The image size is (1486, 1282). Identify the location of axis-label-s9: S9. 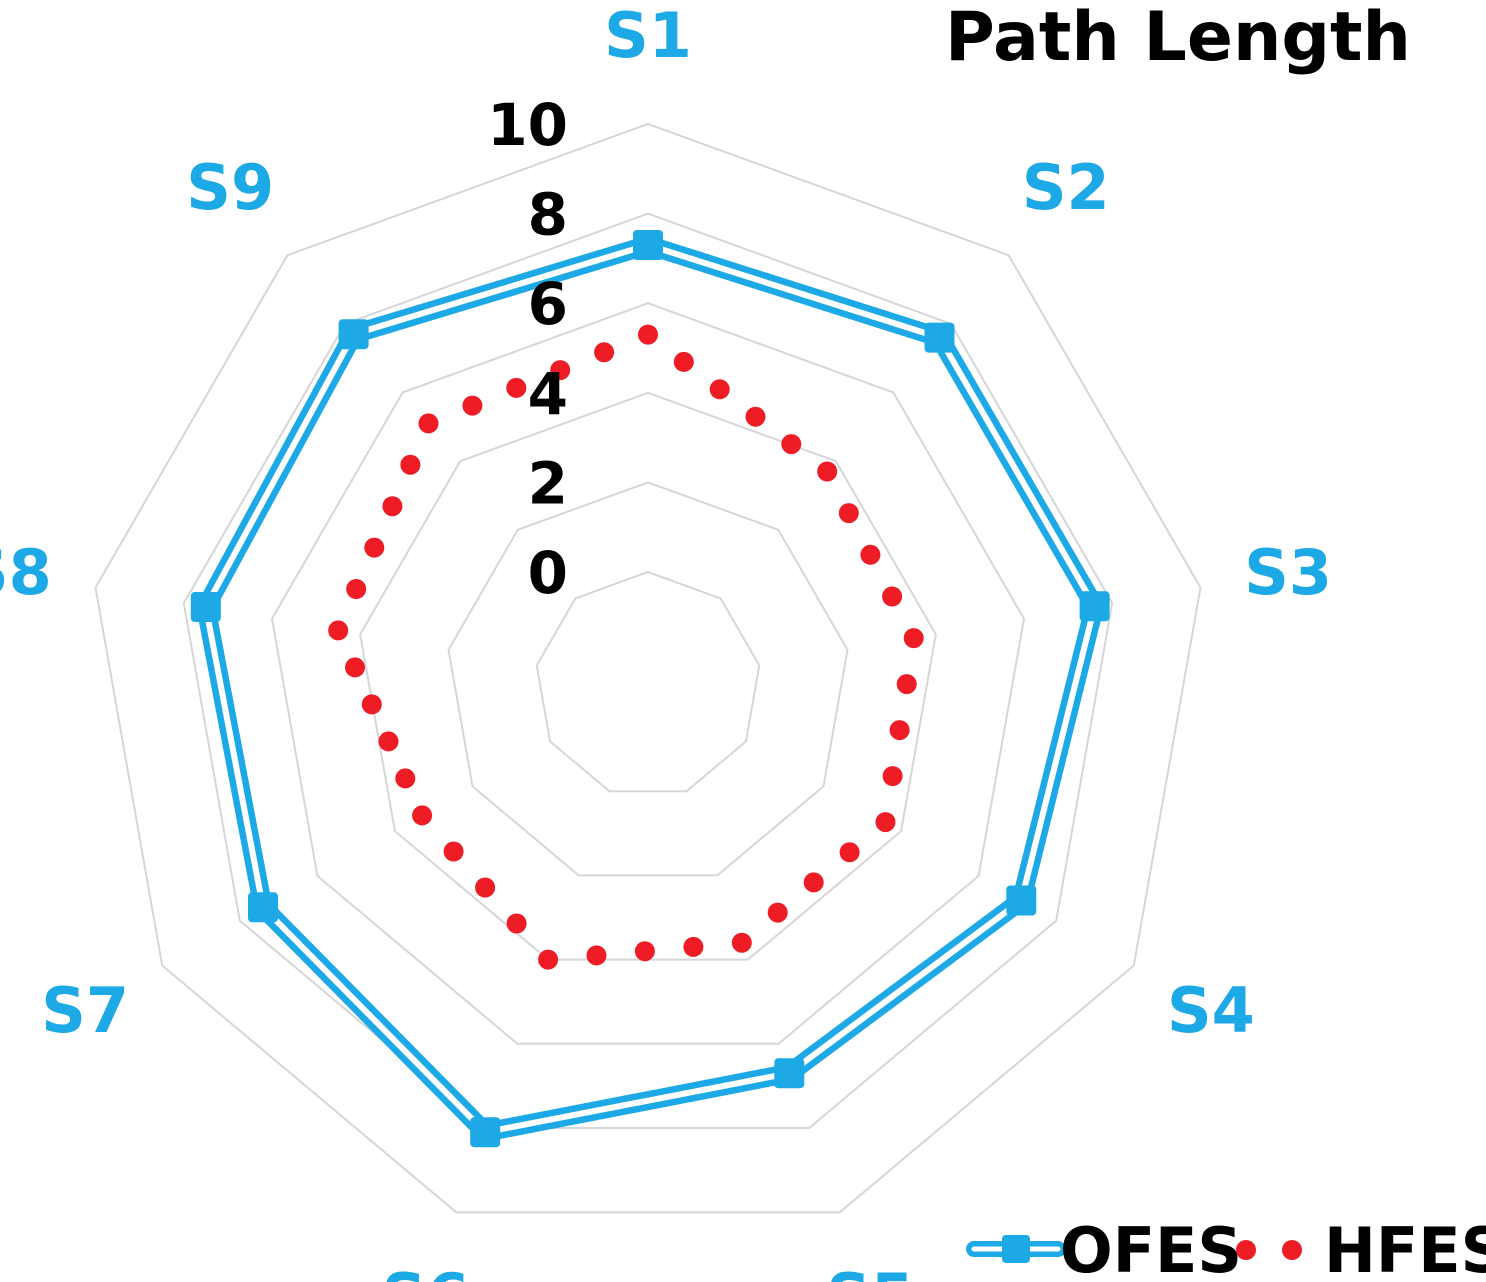
(230, 187).